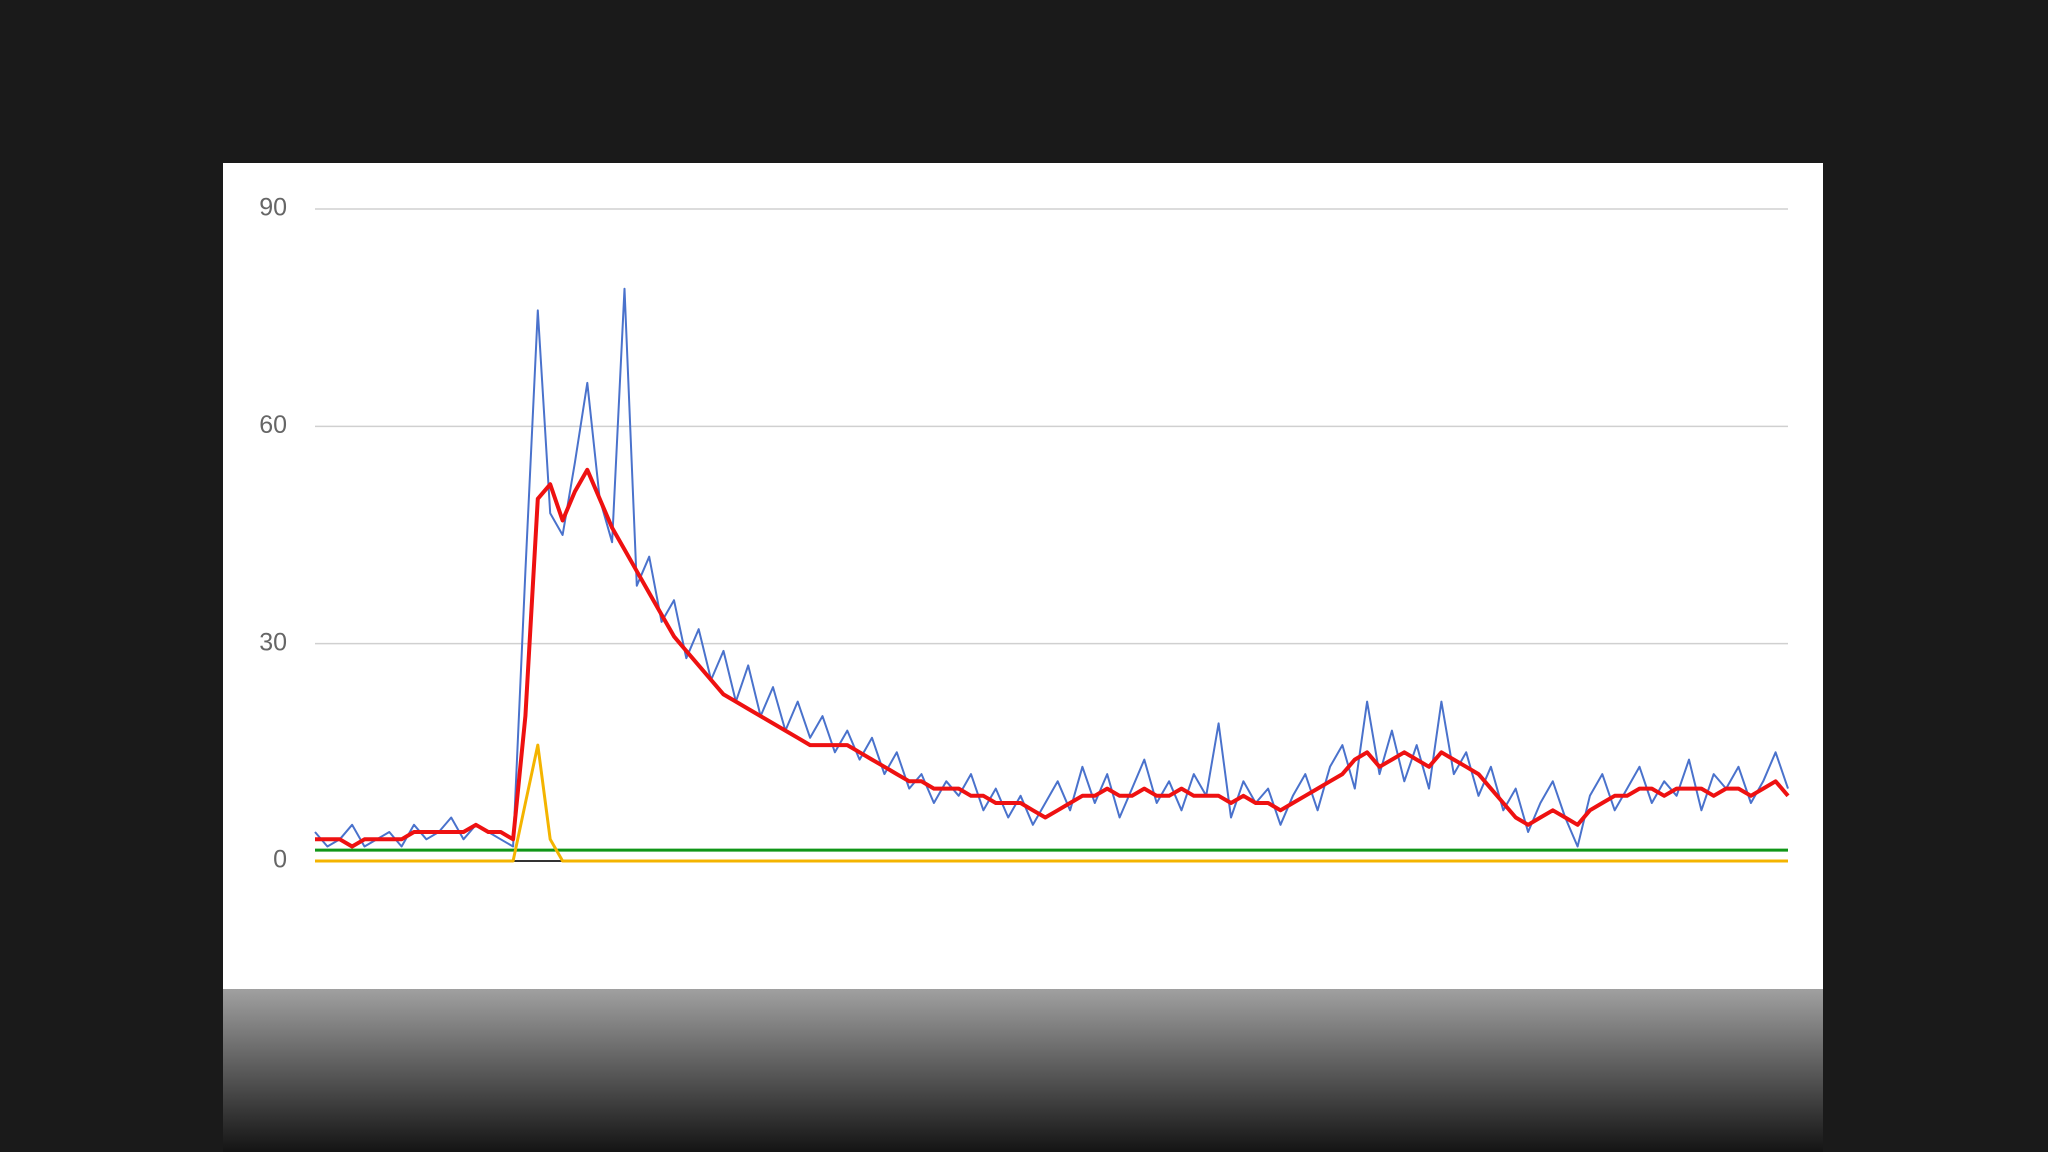  I want to click on series-line, so click(1051, 803).